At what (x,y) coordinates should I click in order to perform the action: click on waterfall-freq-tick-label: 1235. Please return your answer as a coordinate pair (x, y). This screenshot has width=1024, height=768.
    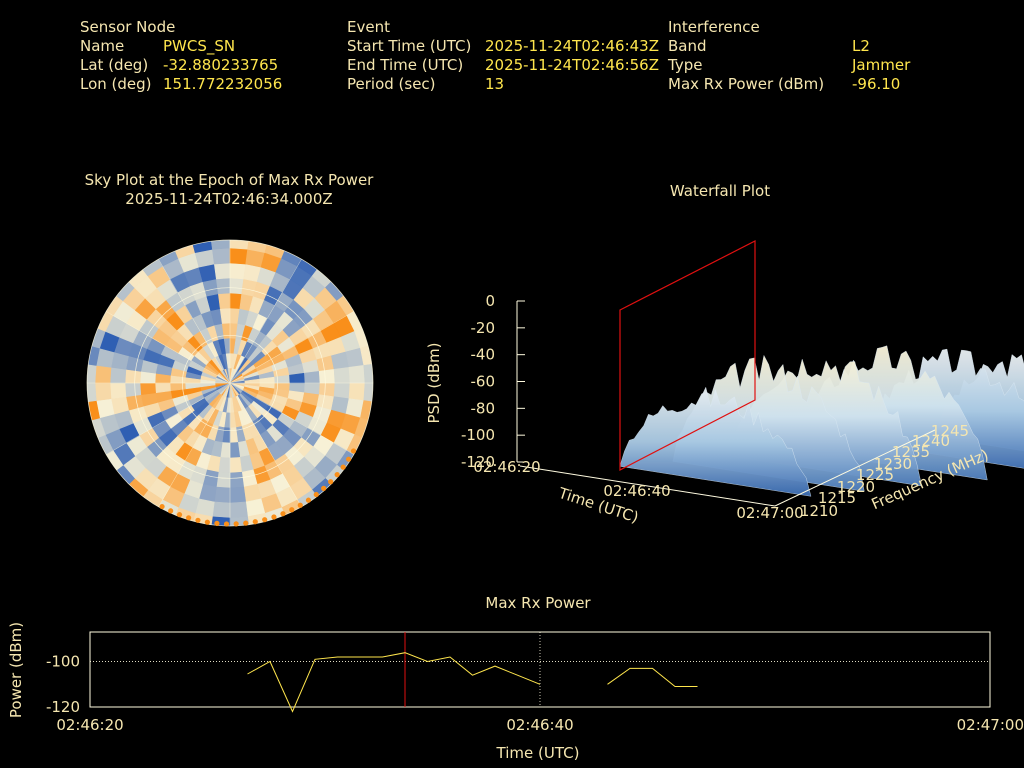
    Looking at the image, I should click on (911, 452).